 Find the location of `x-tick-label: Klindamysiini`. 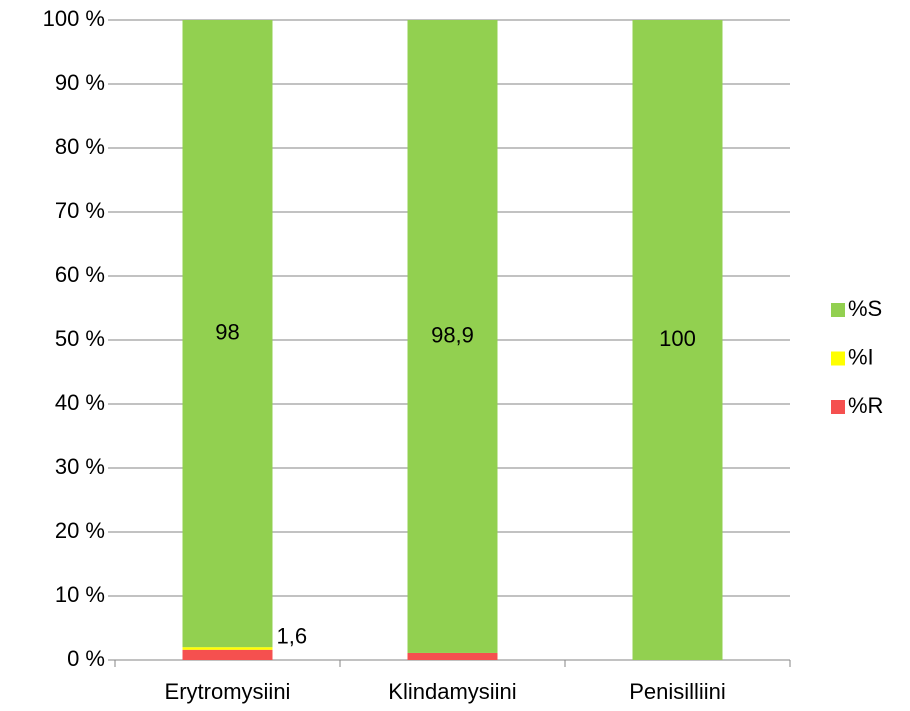

x-tick-label: Klindamysiini is located at coordinates (452, 691).